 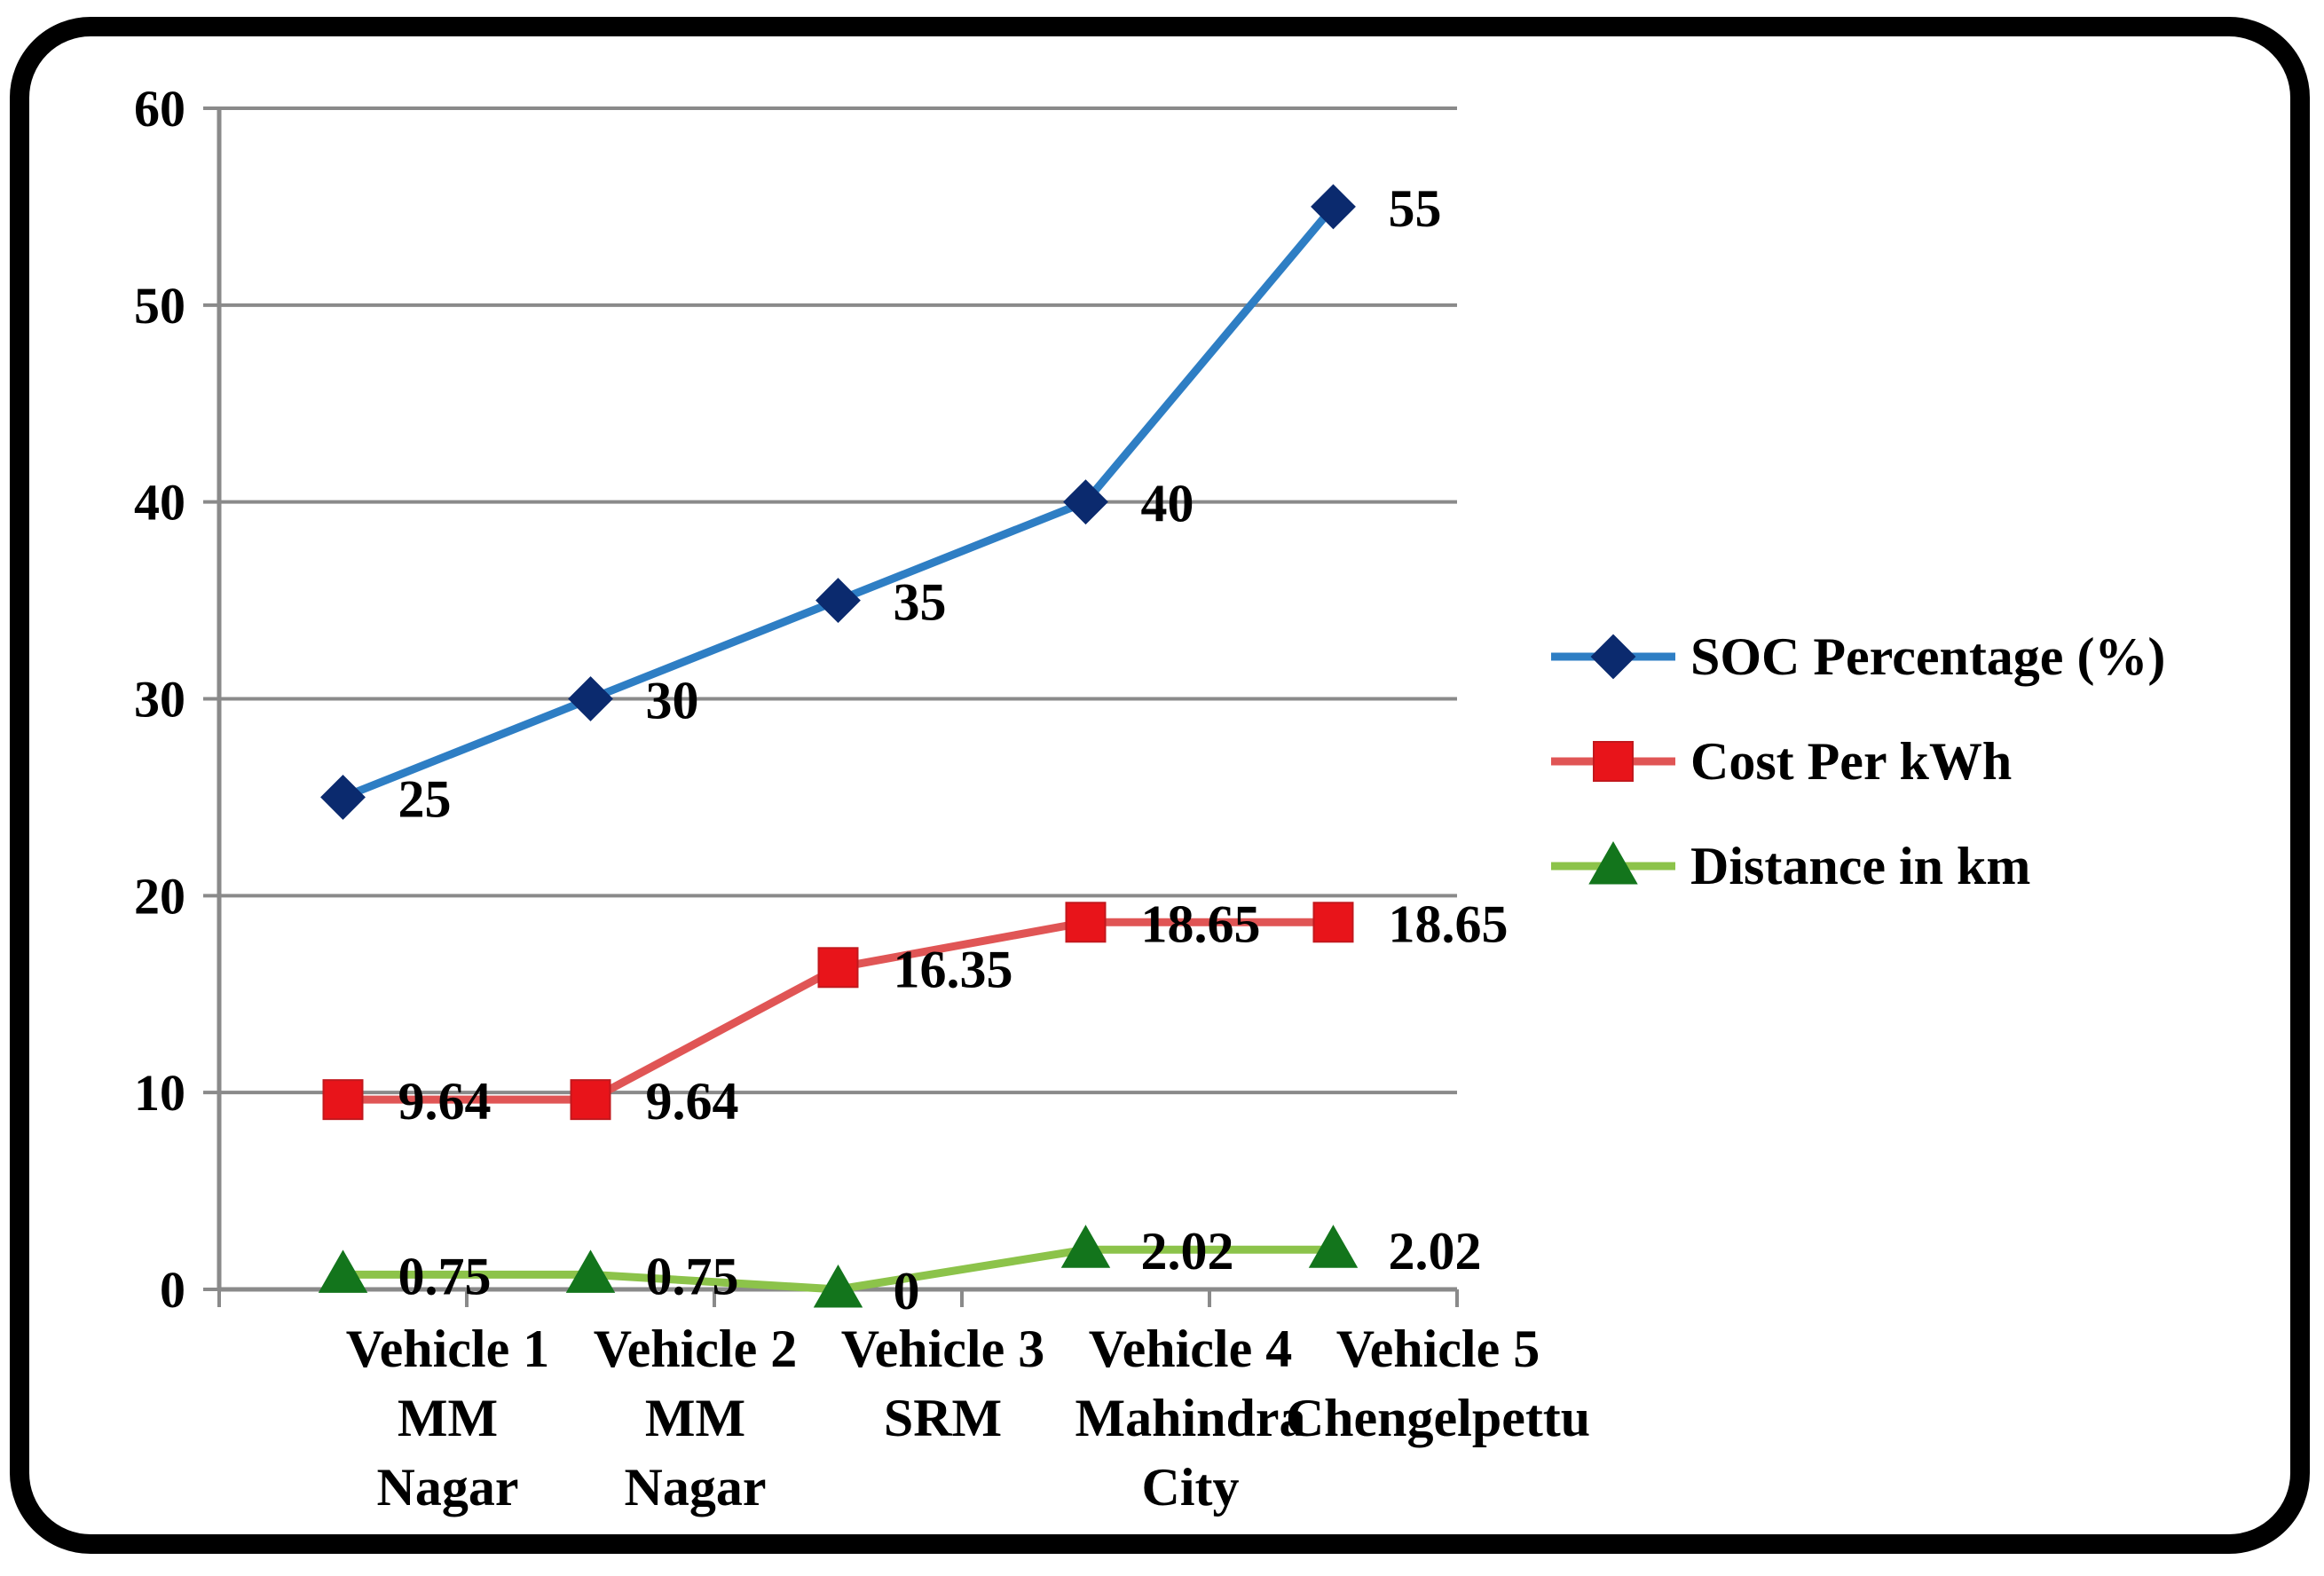 What do you see at coordinates (425, 799) in the screenshot?
I see `data-label: 25` at bounding box center [425, 799].